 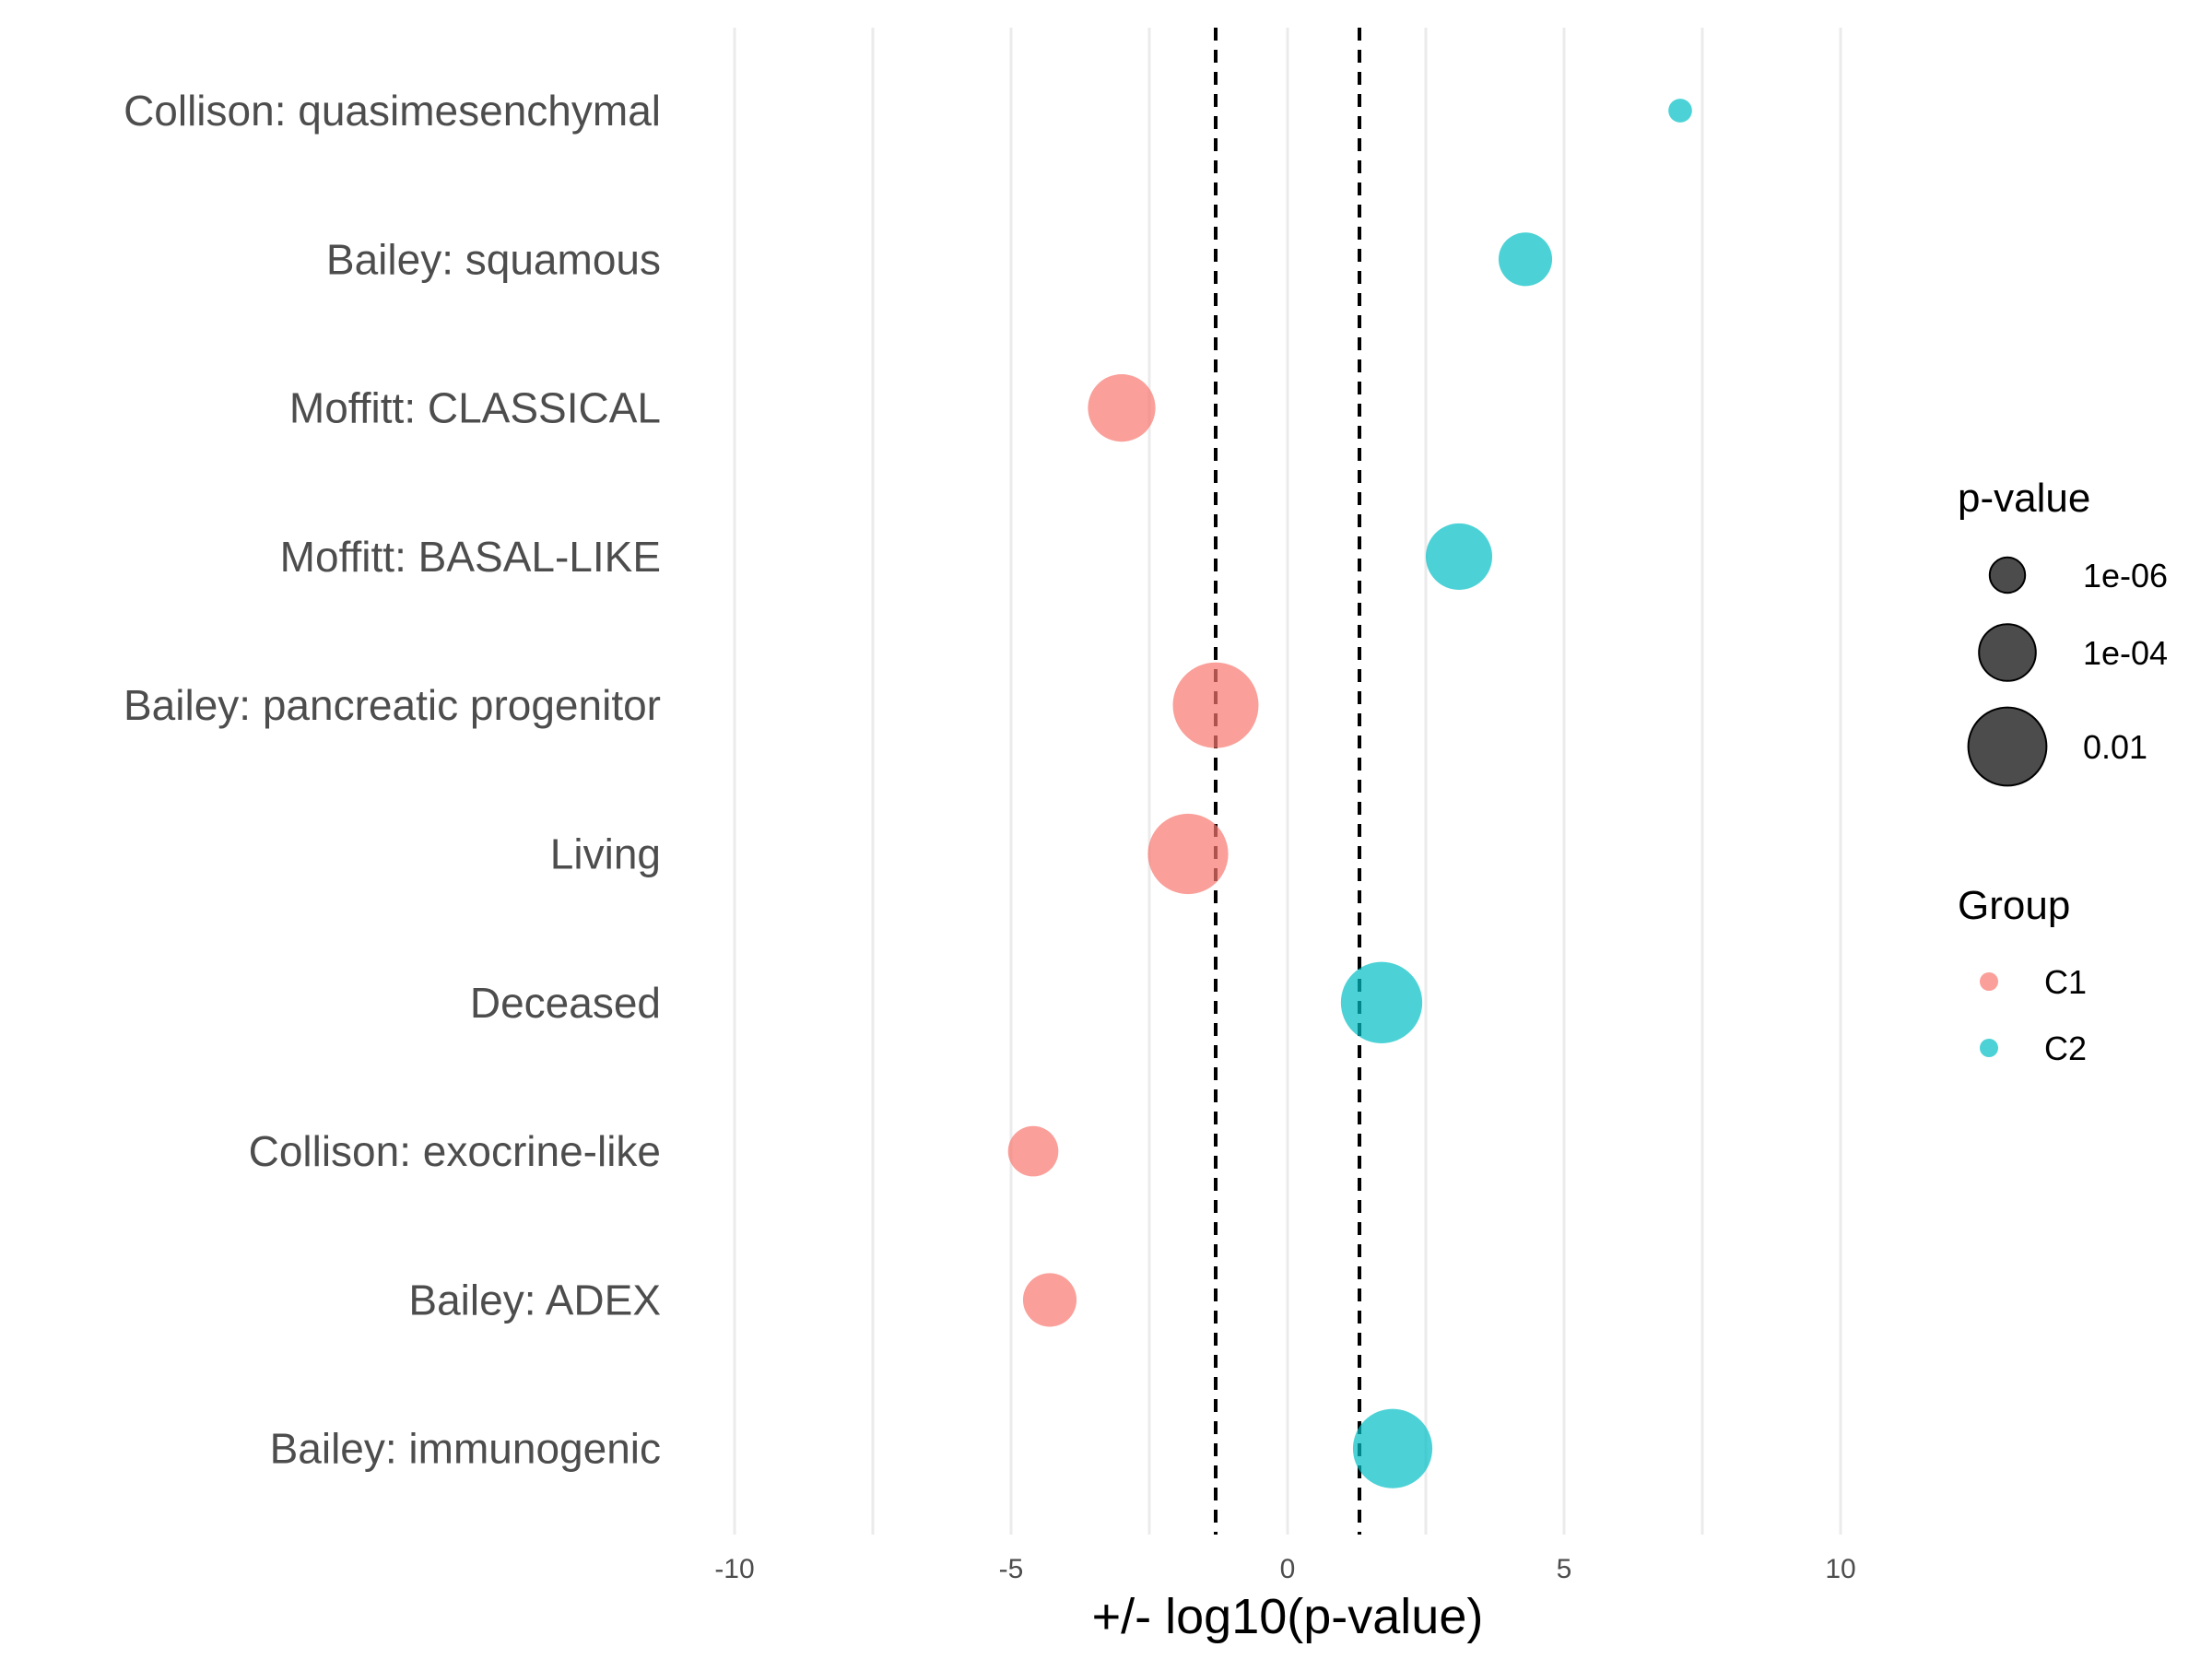 I want to click on size-legend-label: 1e-06, so click(x=2125, y=575).